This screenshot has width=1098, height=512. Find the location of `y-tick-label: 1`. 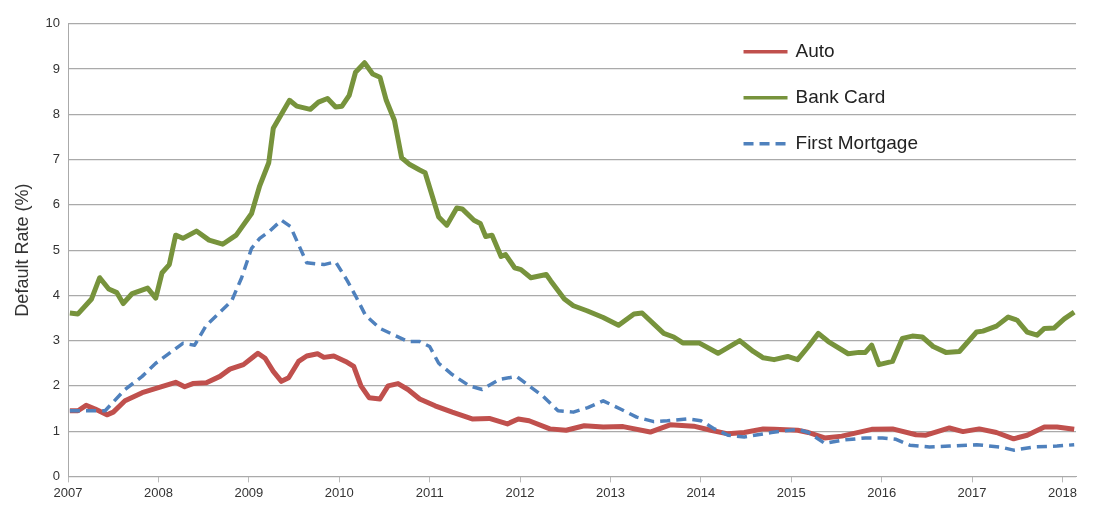

y-tick-label: 1 is located at coordinates (56, 430).